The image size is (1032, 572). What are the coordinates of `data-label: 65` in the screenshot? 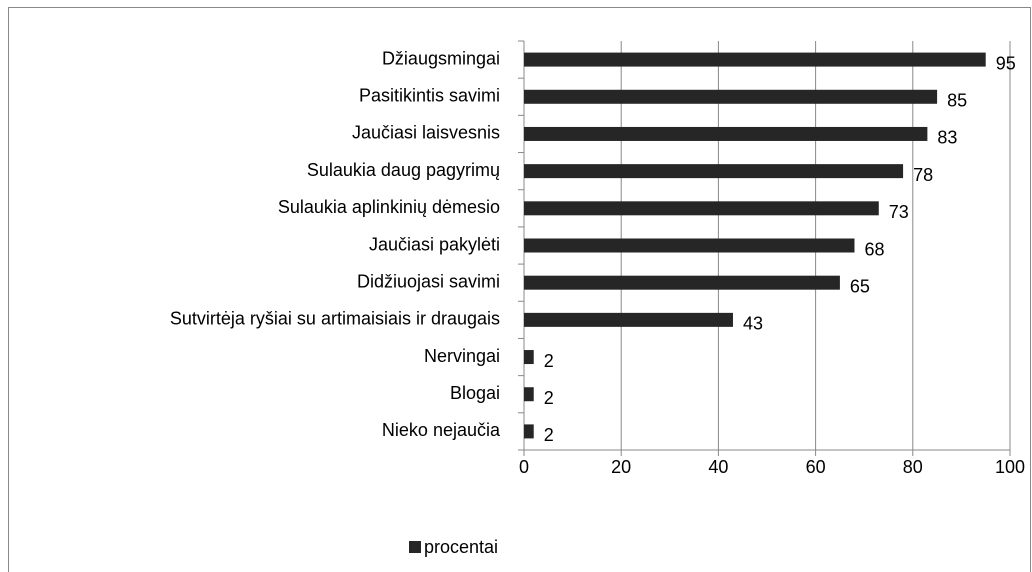 It's located at (860, 286).